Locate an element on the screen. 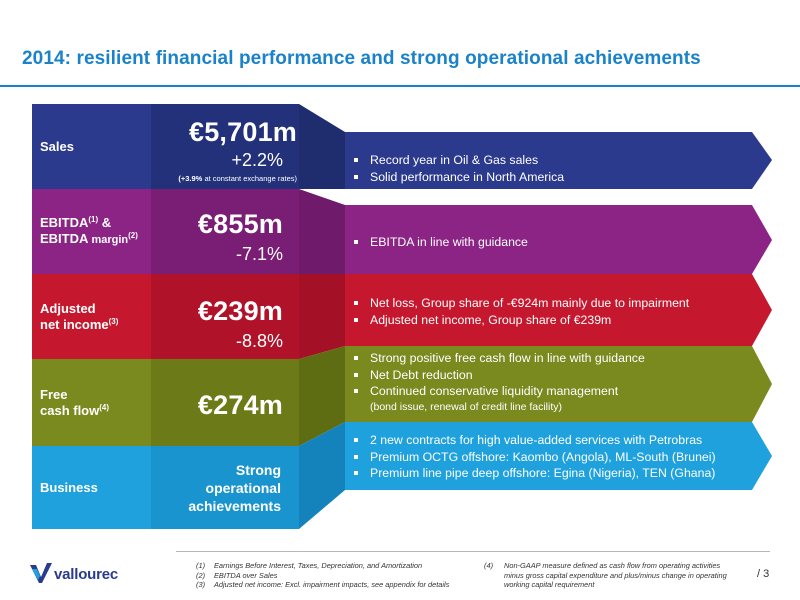  row-sales-connector is located at coordinates (322, 146).